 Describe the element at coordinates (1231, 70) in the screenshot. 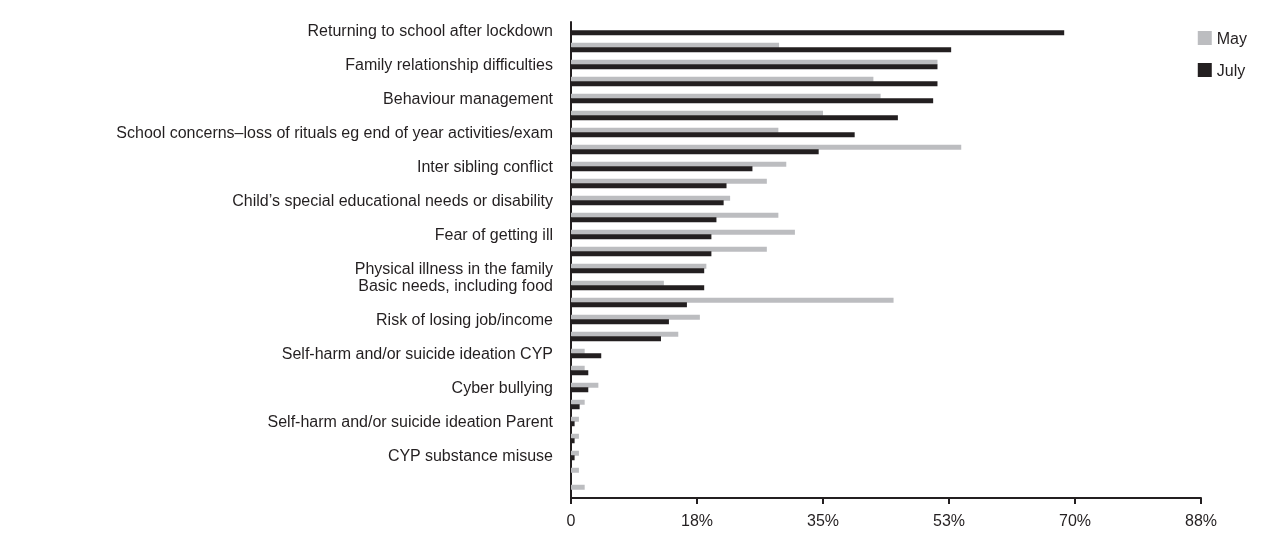

I see `legend-label: July` at that location.